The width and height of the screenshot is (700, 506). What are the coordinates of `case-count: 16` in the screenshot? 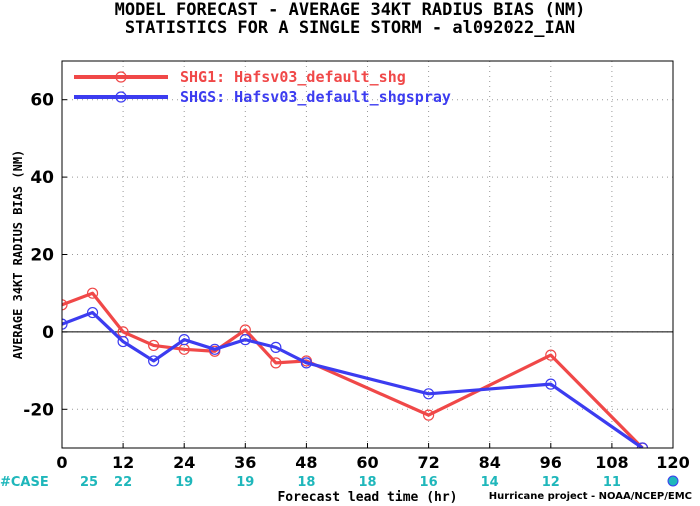 It's located at (429, 482).